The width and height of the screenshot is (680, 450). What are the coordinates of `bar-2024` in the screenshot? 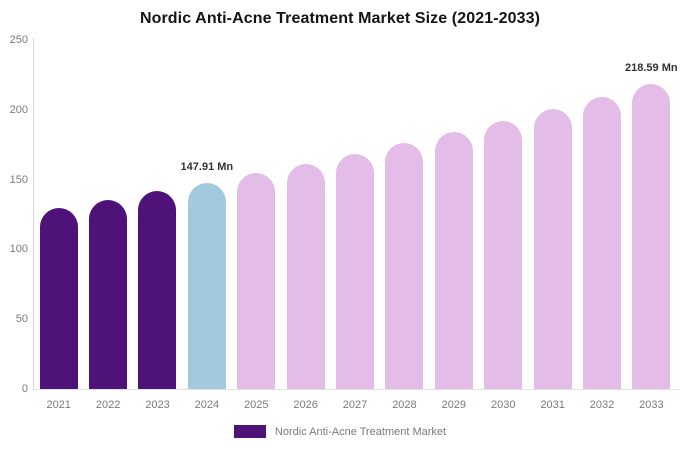 It's located at (206, 285).